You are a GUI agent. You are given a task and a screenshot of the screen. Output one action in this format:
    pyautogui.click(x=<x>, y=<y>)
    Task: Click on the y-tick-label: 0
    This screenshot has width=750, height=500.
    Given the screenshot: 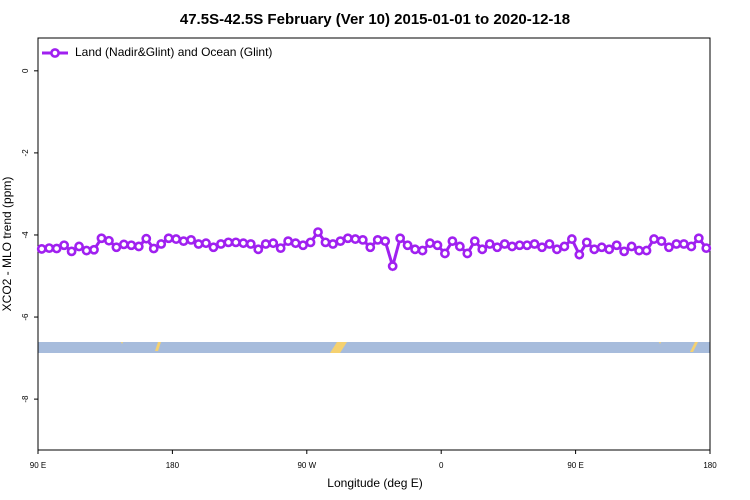 What is the action you would take?
    pyautogui.click(x=25, y=70)
    